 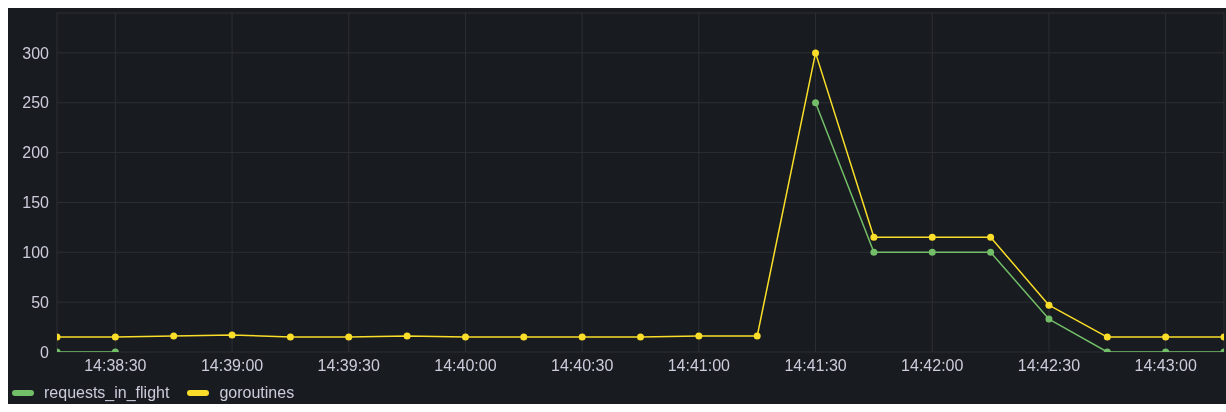 What do you see at coordinates (932, 366) in the screenshot?
I see `x-tick-label: 14:42:00` at bounding box center [932, 366].